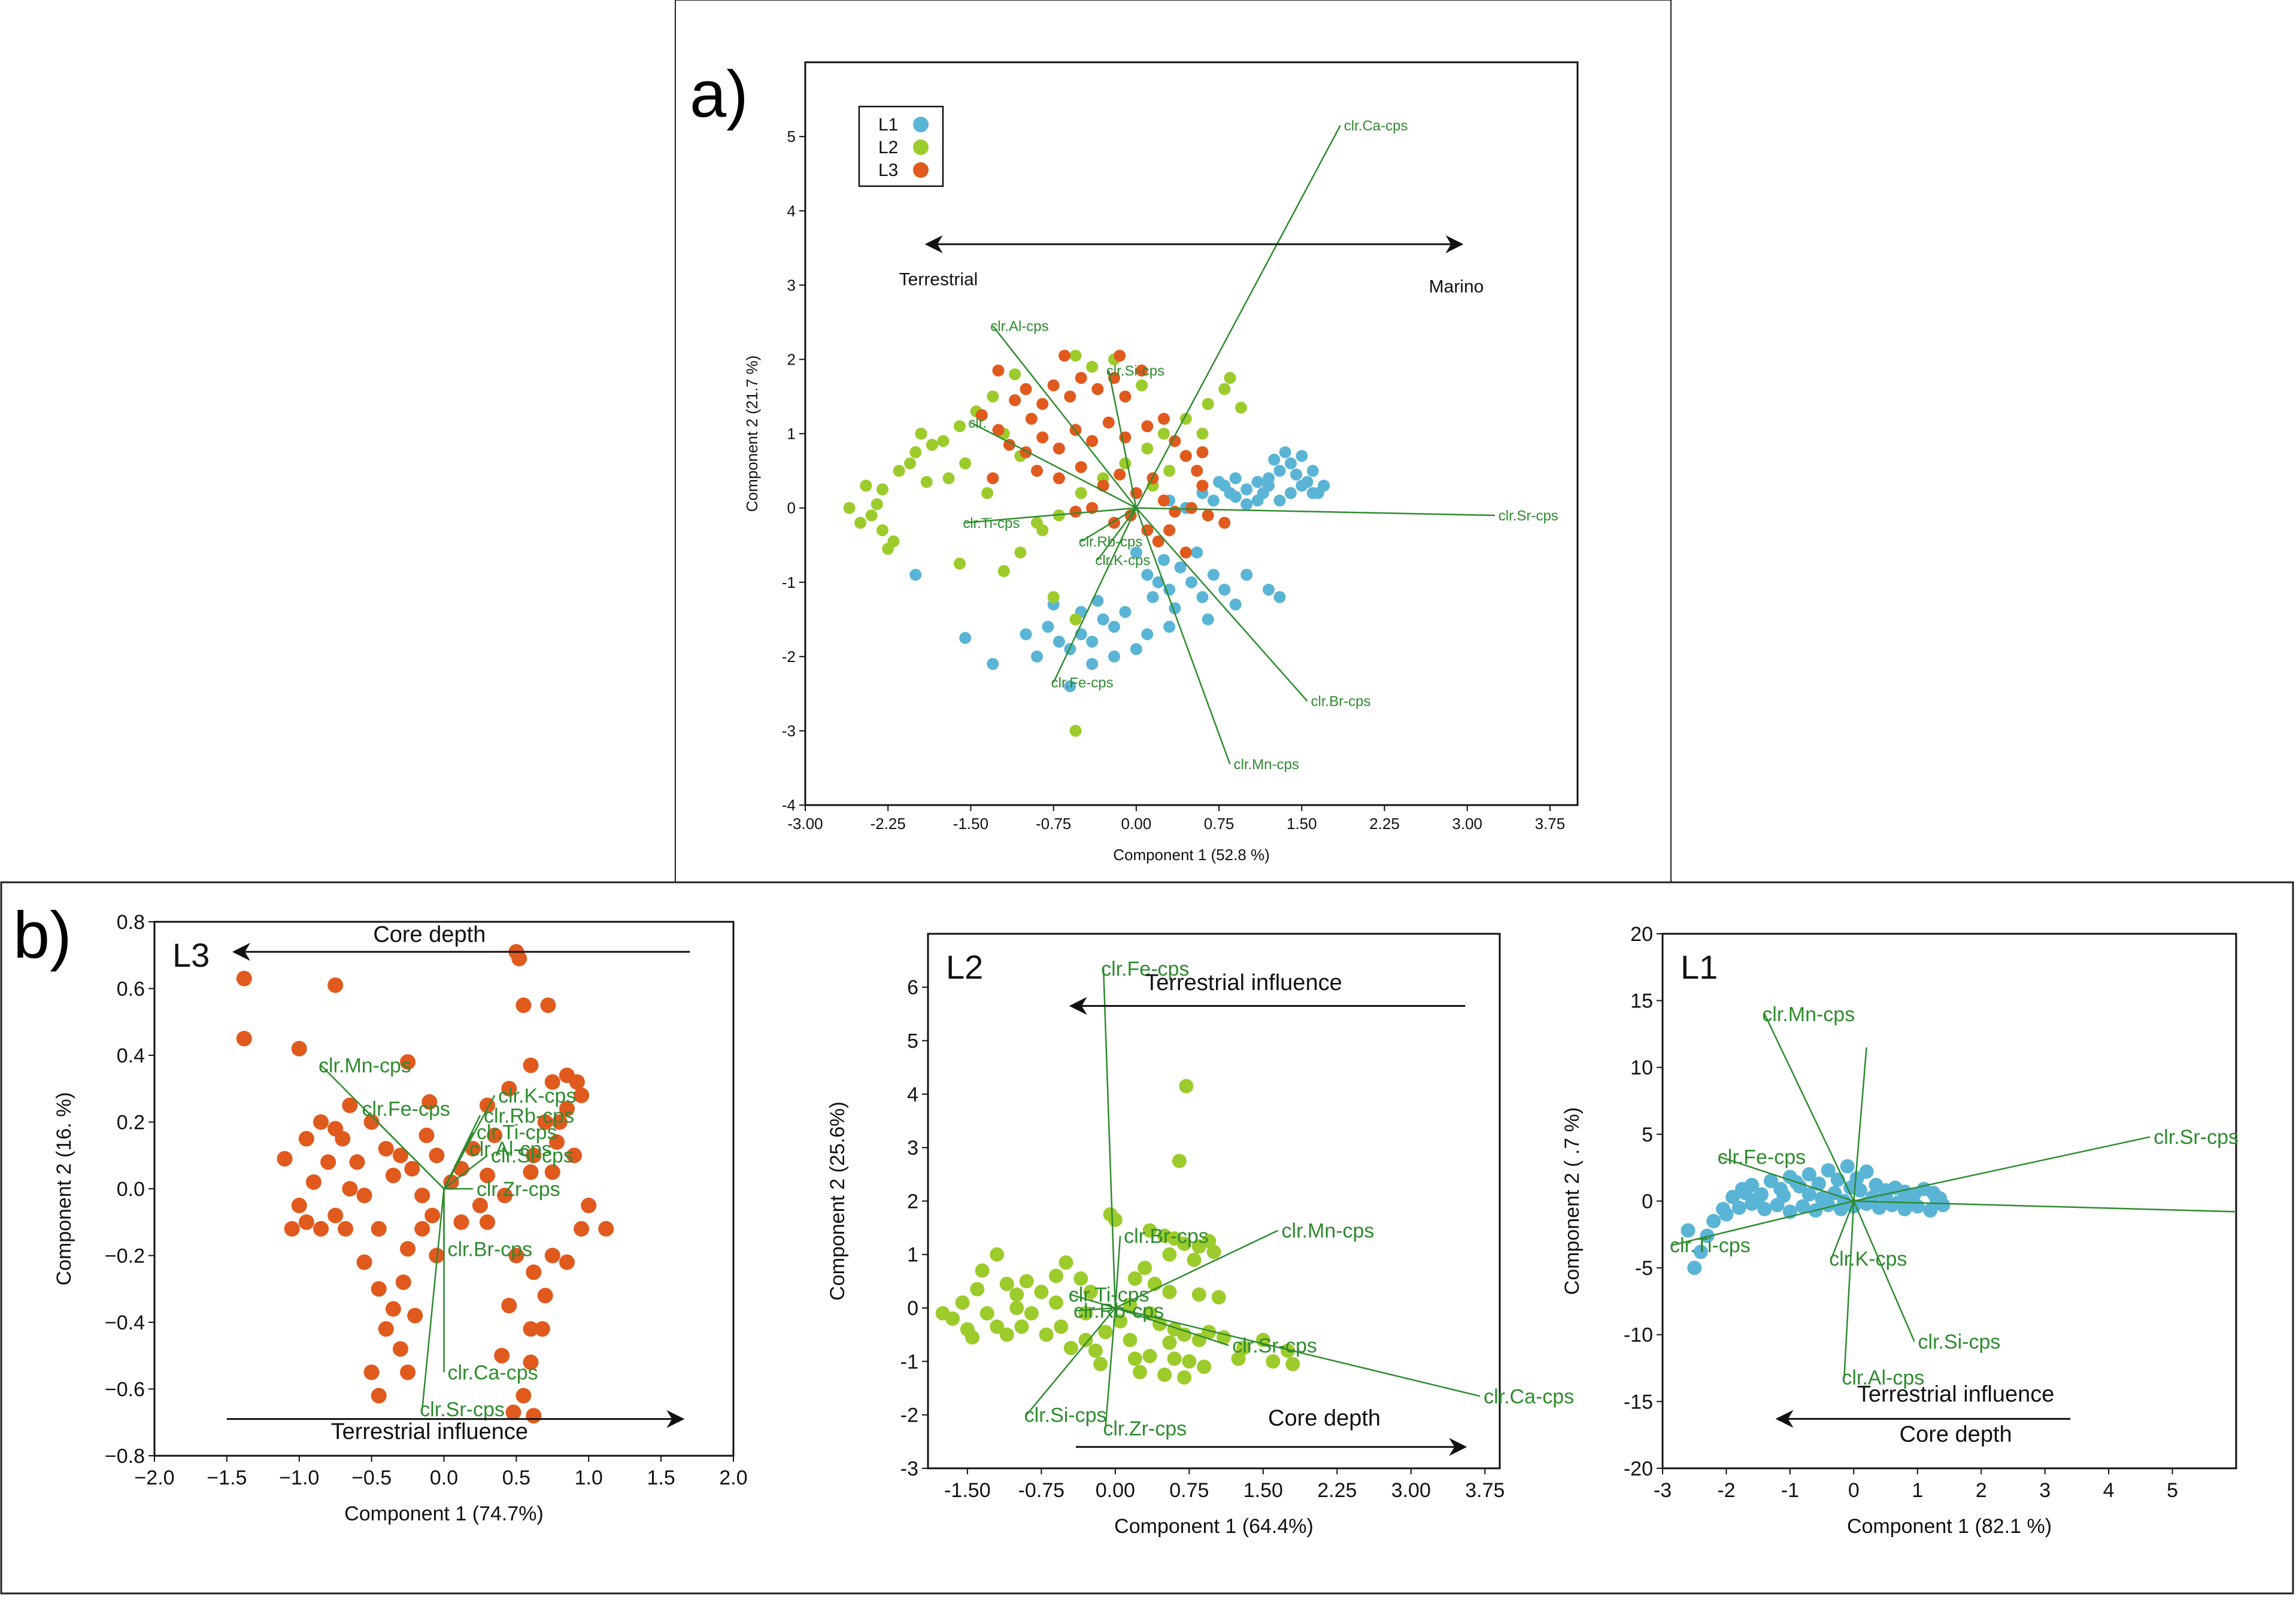 Image resolution: width=2296 pixels, height=1603 pixels. What do you see at coordinates (1639, 1402) in the screenshot?
I see `y-tick-label: -15` at bounding box center [1639, 1402].